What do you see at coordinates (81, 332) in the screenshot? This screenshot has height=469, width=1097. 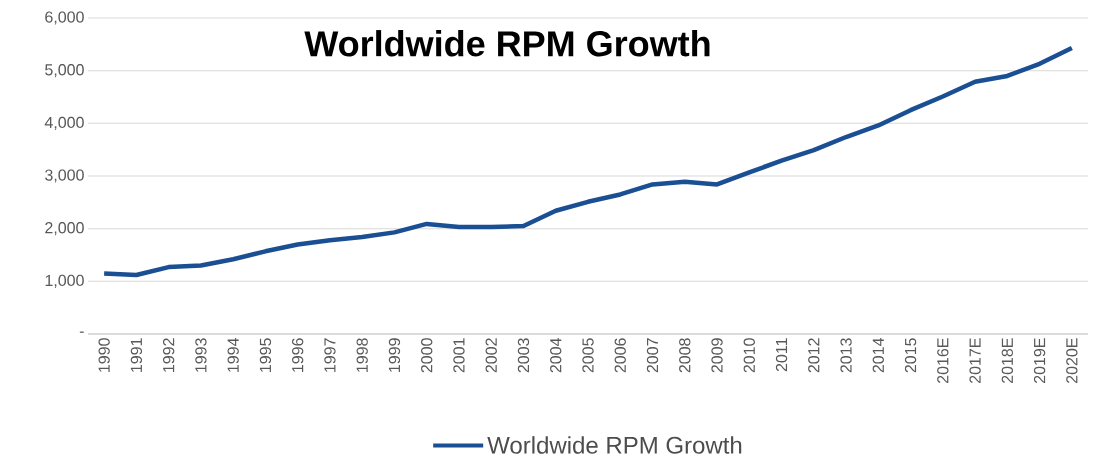 I see `y-tick-label: -` at bounding box center [81, 332].